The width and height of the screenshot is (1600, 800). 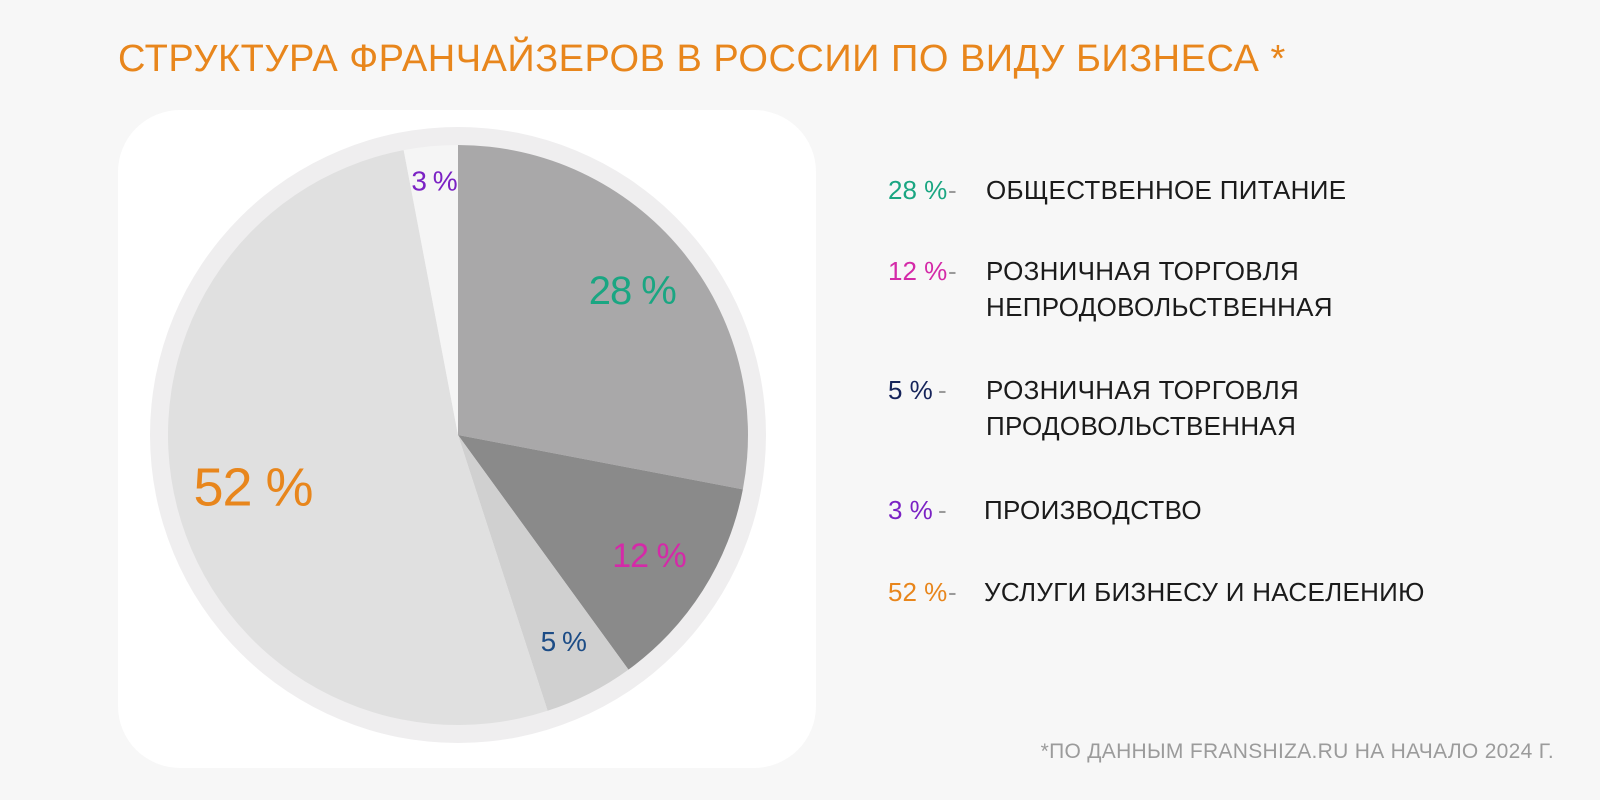 What do you see at coordinates (918, 190) in the screenshot?
I see `legend-value: 28 %` at bounding box center [918, 190].